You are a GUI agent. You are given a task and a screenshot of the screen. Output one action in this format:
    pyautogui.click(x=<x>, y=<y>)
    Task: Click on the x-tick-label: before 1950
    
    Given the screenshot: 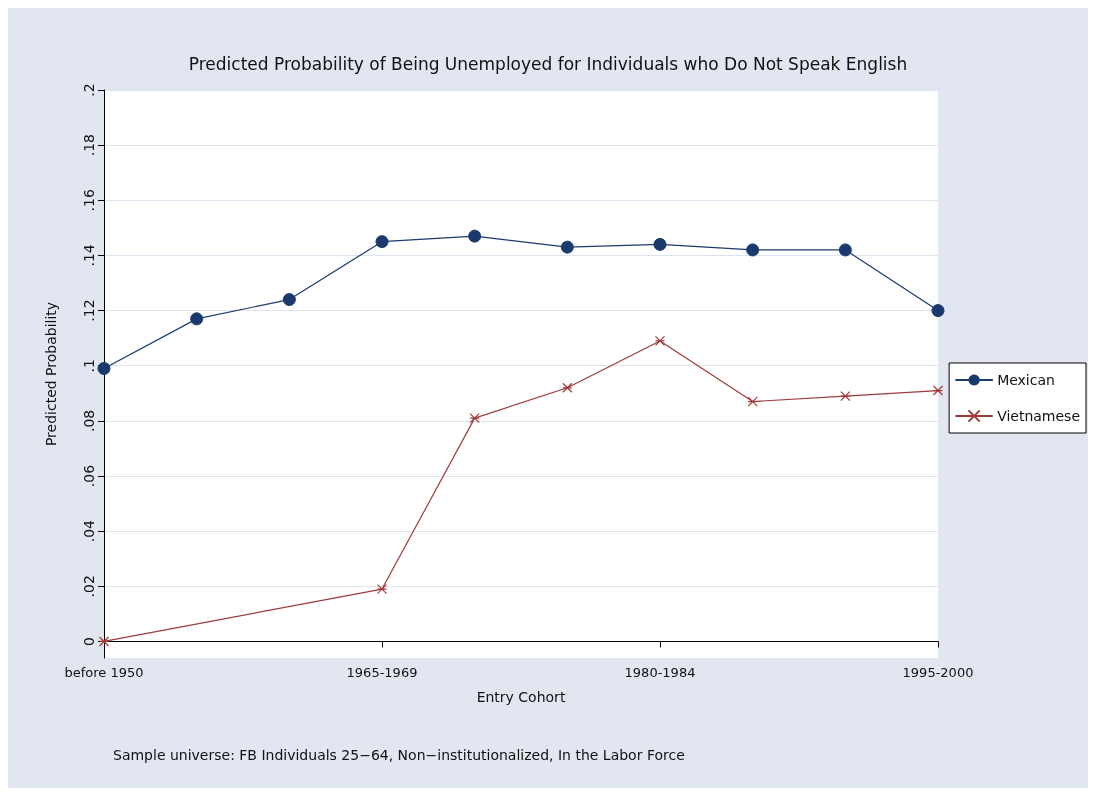 What is the action you would take?
    pyautogui.click(x=104, y=672)
    